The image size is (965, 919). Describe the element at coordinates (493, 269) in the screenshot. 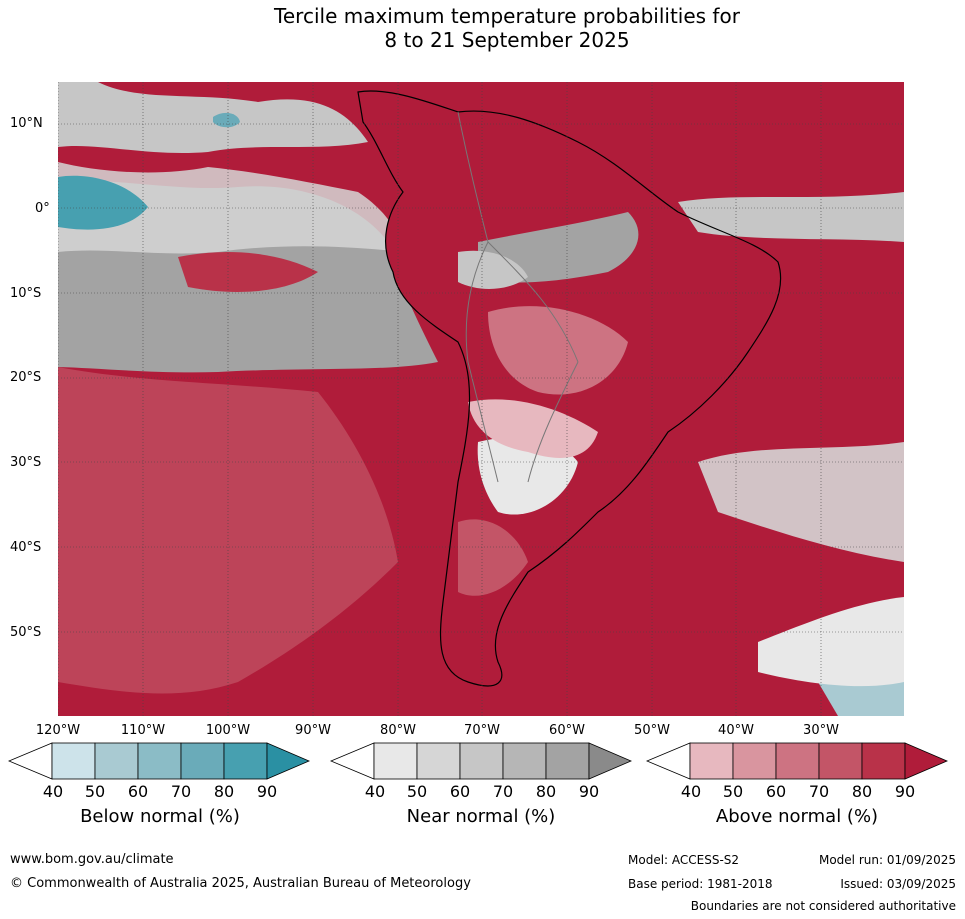

I see `near-normal-amazon-light` at that location.